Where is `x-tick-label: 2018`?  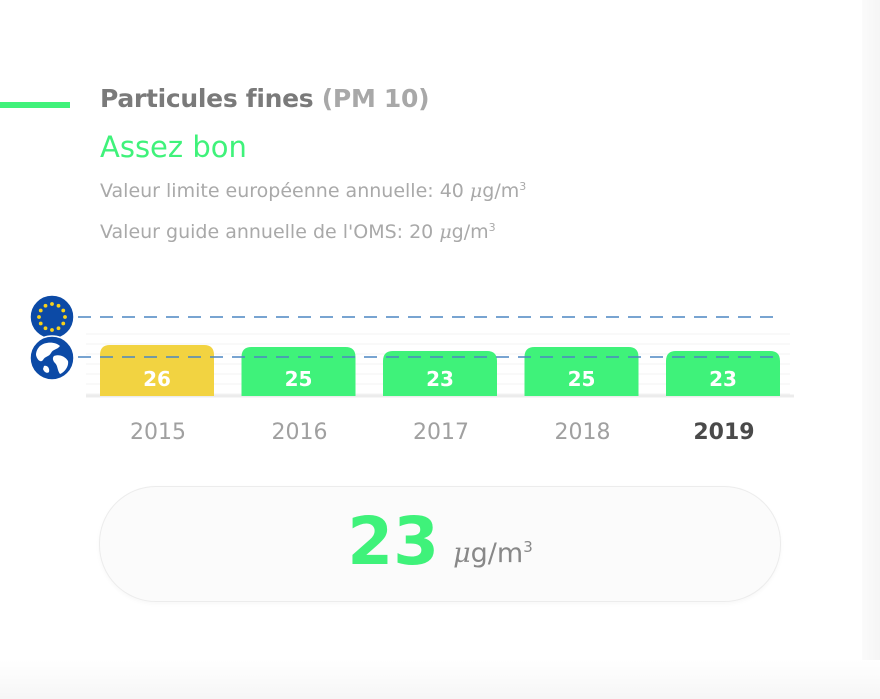
x-tick-label: 2018 is located at coordinates (583, 432).